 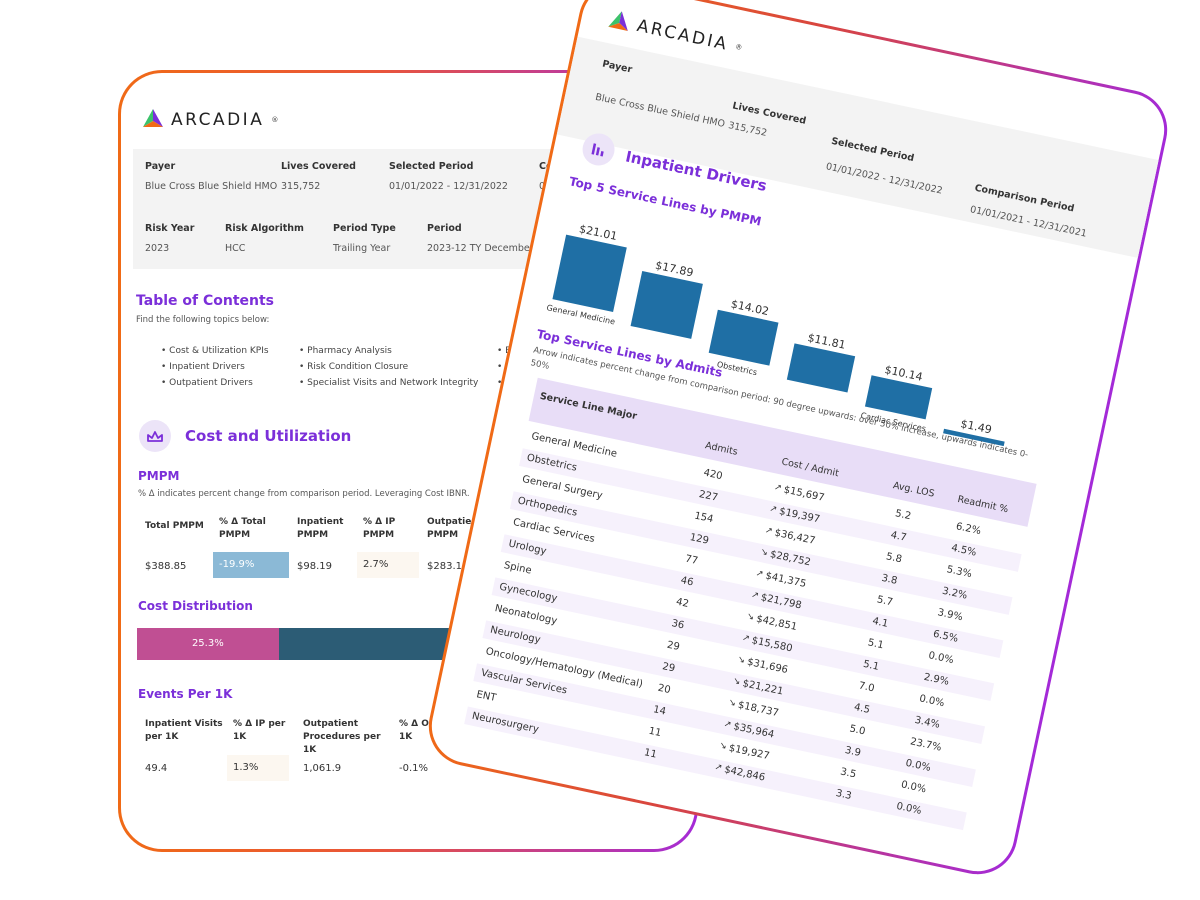 I want to click on cost-per-admit-value: $28,752, so click(x=790, y=559).